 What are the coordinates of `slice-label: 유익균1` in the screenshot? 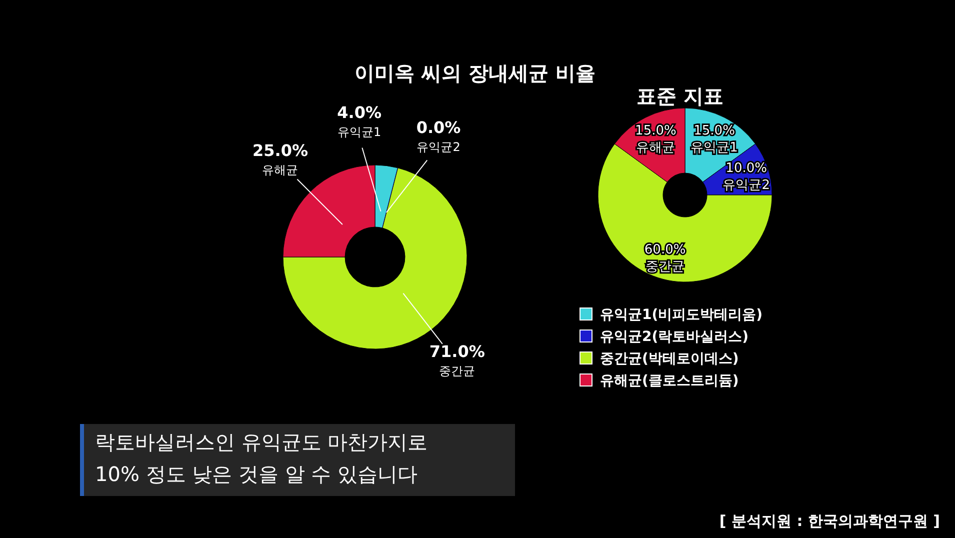 It's located at (360, 131).